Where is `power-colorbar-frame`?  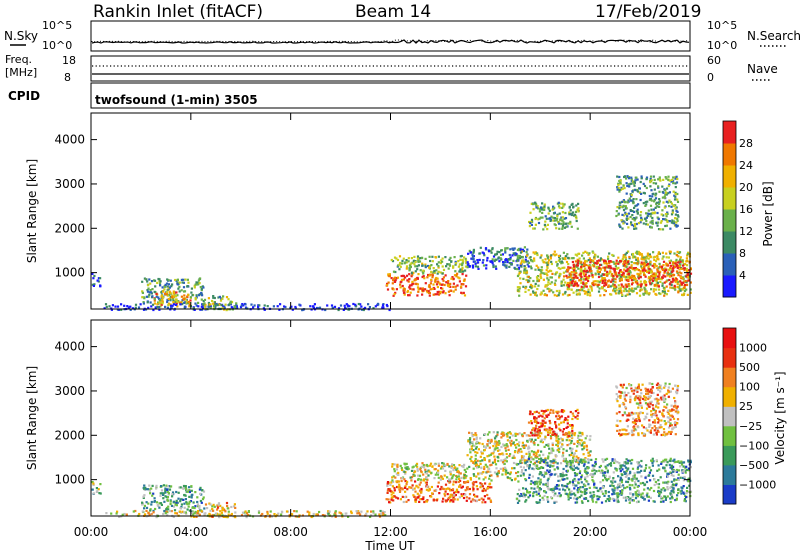
power-colorbar-frame is located at coordinates (729, 209).